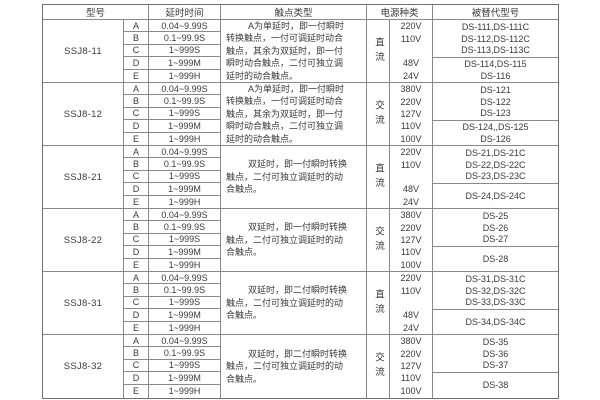 The width and height of the screenshot is (600, 400). I want to click on voltage-cell: 127V, so click(411, 365).